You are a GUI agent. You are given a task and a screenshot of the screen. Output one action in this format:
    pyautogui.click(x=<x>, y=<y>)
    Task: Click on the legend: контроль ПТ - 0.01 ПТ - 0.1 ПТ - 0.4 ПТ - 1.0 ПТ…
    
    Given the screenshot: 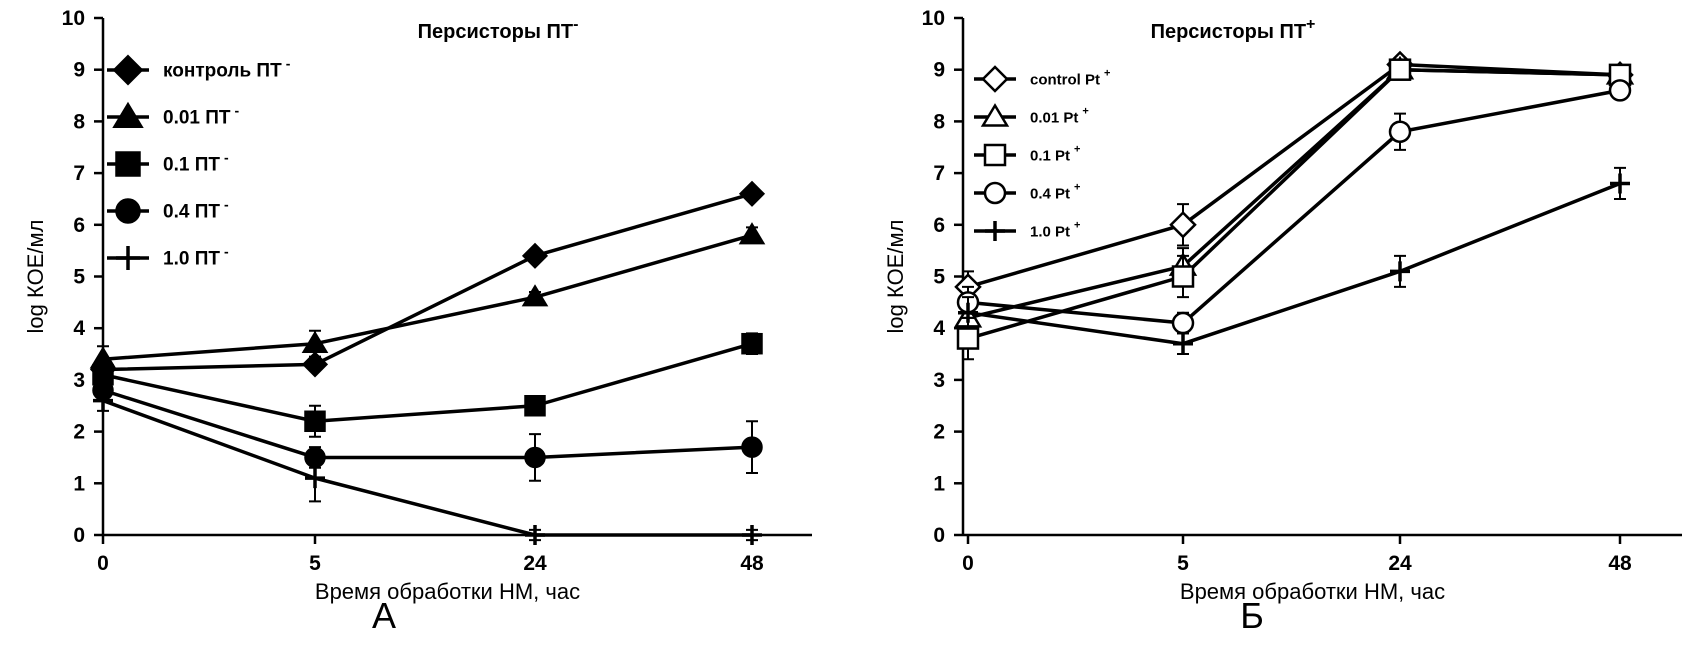 What is the action you would take?
    pyautogui.click(x=199, y=162)
    